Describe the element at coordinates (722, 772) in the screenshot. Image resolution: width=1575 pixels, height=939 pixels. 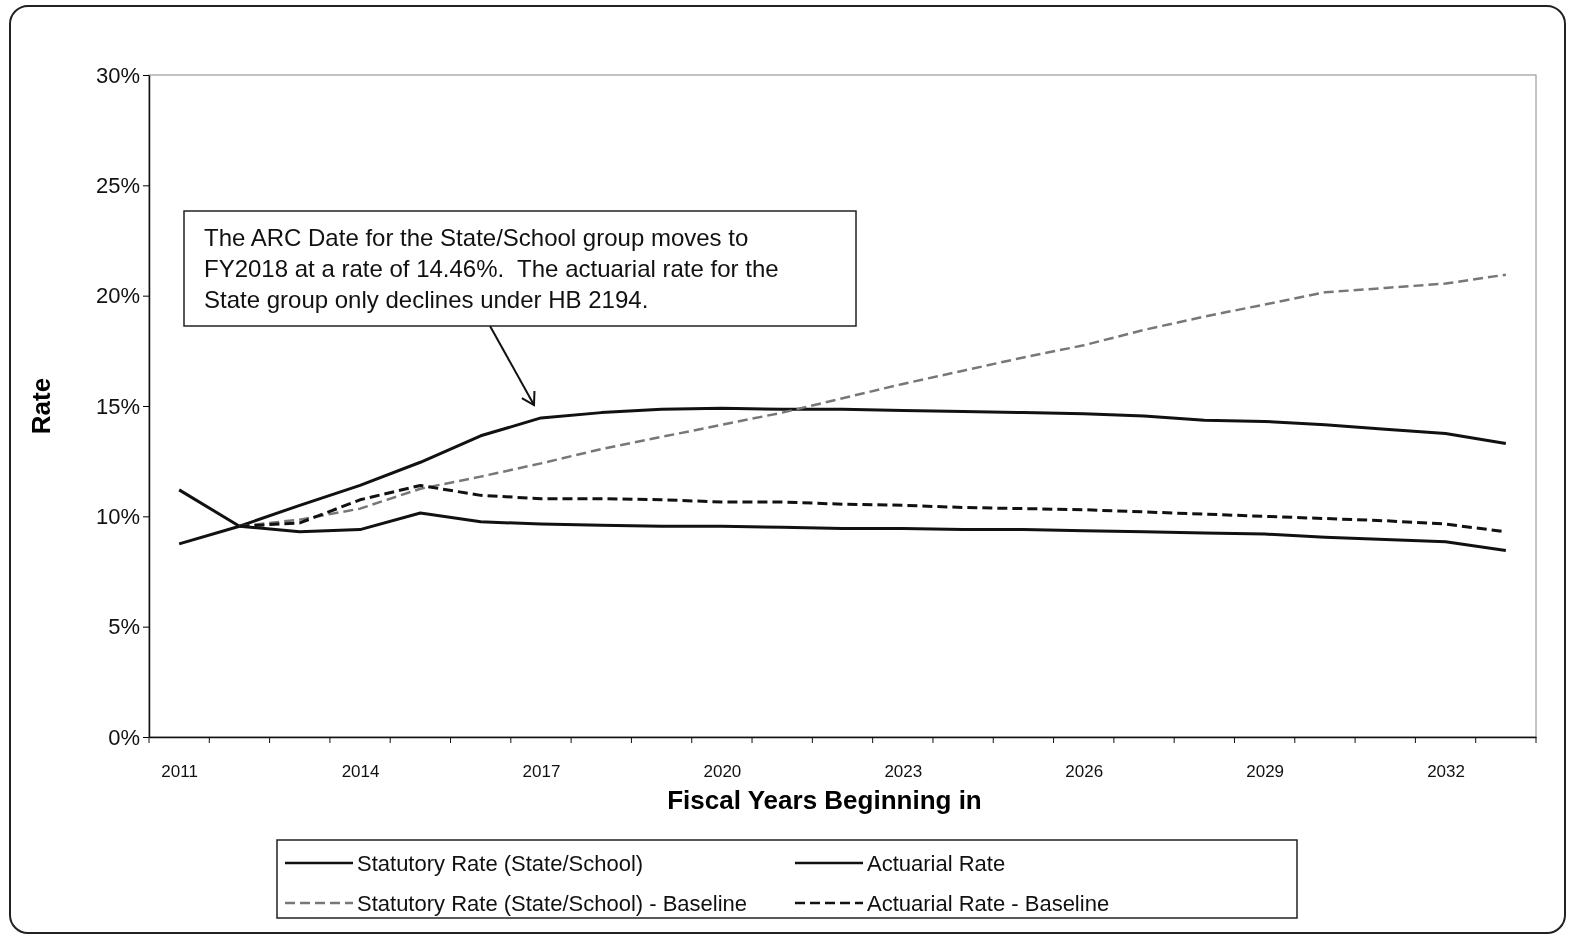
I see `x-tick-label: 2020` at that location.